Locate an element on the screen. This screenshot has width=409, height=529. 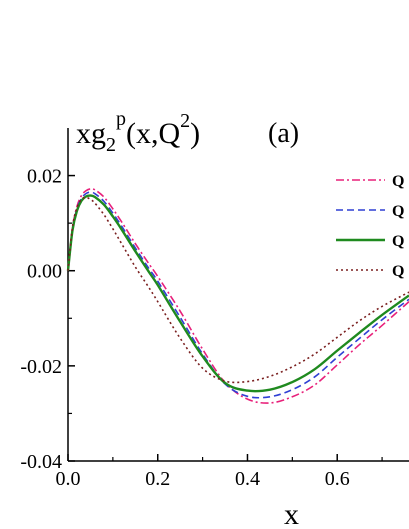
legend-label-4: Q is located at coordinates (398, 271).